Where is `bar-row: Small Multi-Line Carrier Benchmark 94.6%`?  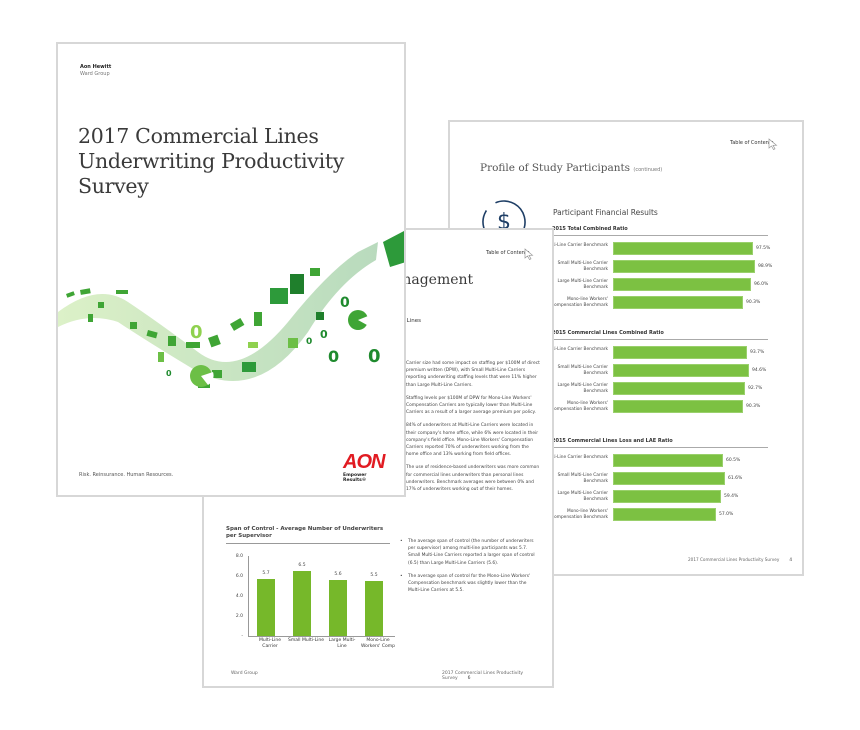
bar-row: Small Multi-Line Carrier Benchmark 94.6% is located at coordinates (662, 370).